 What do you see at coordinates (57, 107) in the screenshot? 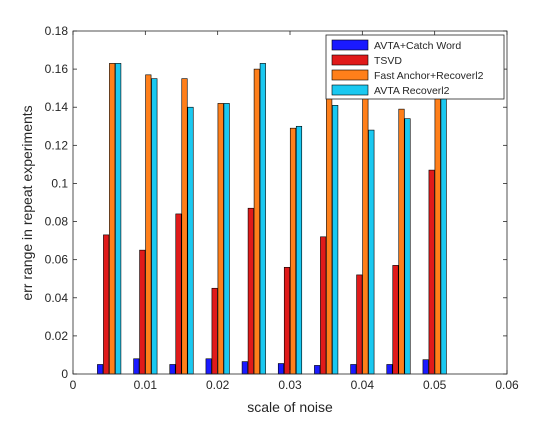
I see `y-tick-label: 0.14` at bounding box center [57, 107].